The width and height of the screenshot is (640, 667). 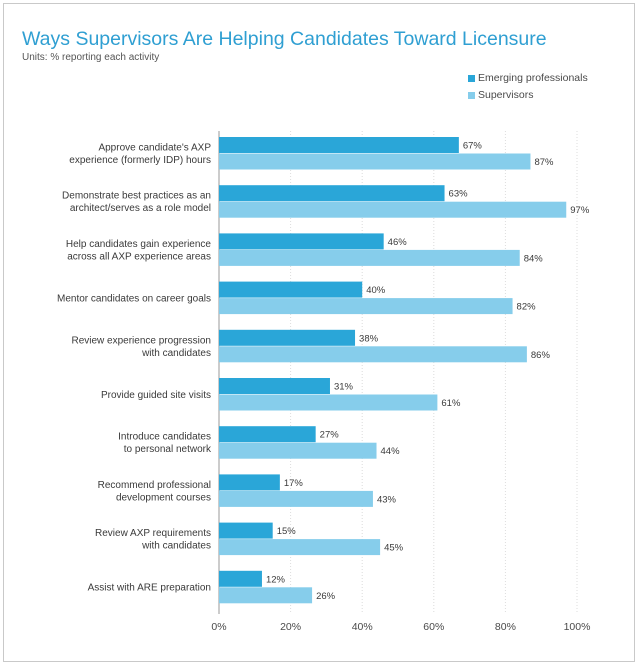 I want to click on legend-swatch-supervisors, so click(x=471, y=95).